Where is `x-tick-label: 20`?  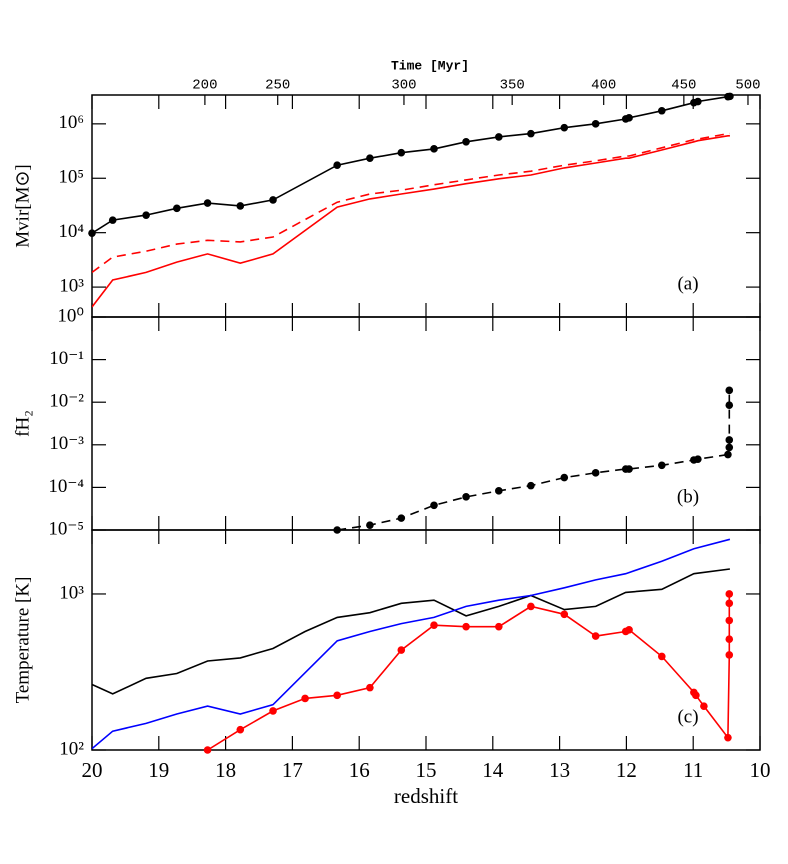 x-tick-label: 20 is located at coordinates (92, 770).